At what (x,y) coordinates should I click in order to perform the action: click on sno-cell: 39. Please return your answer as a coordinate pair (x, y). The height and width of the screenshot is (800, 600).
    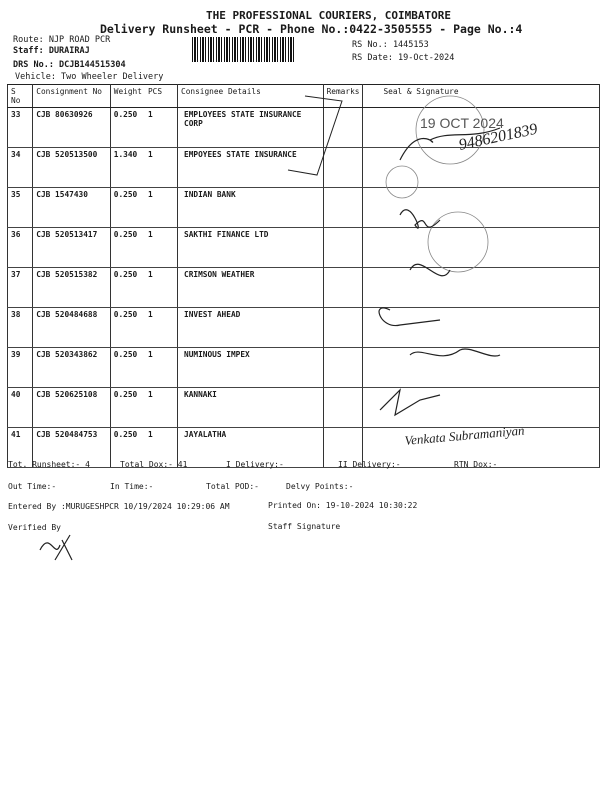
    Looking at the image, I should click on (20, 367).